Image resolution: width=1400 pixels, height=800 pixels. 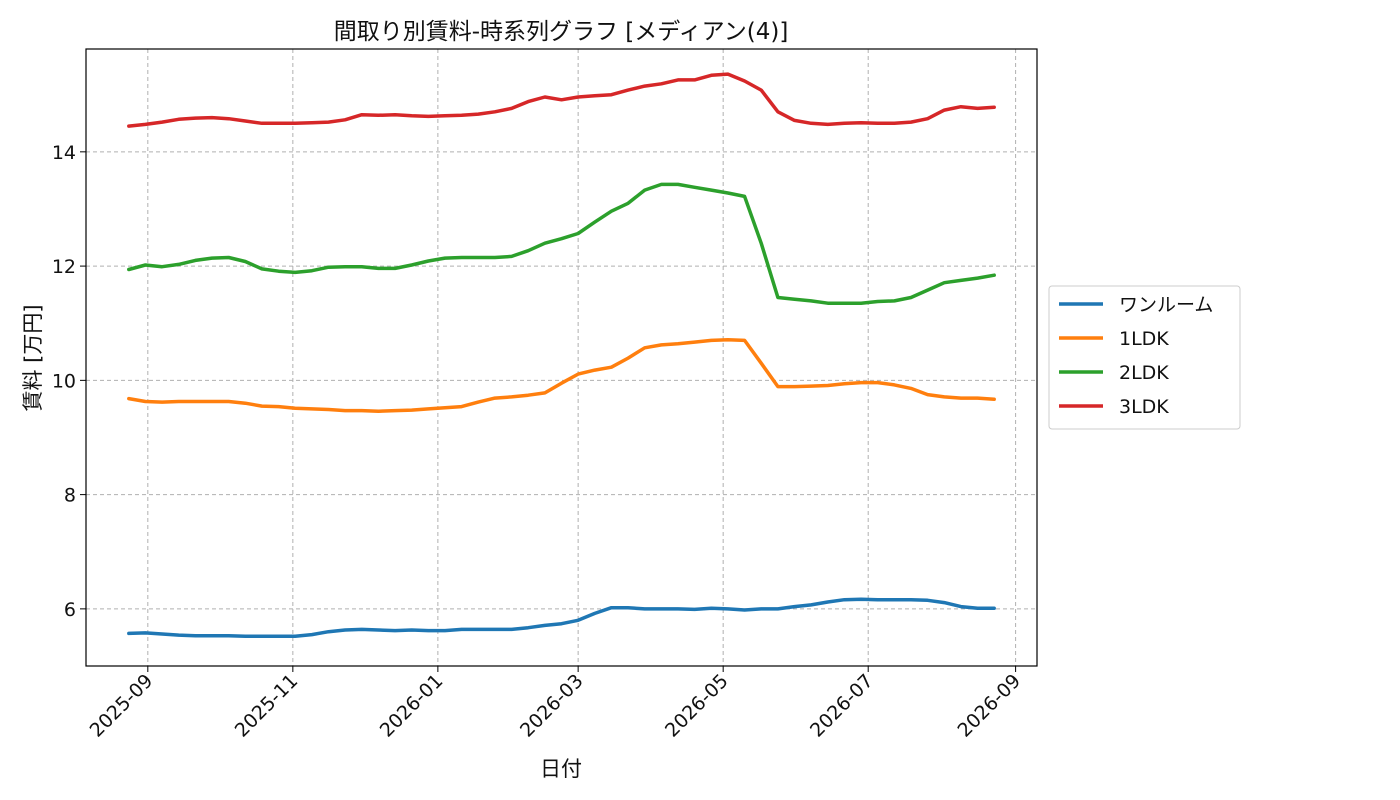 I want to click on x-tick-label: 2026-03, so click(x=552, y=706).